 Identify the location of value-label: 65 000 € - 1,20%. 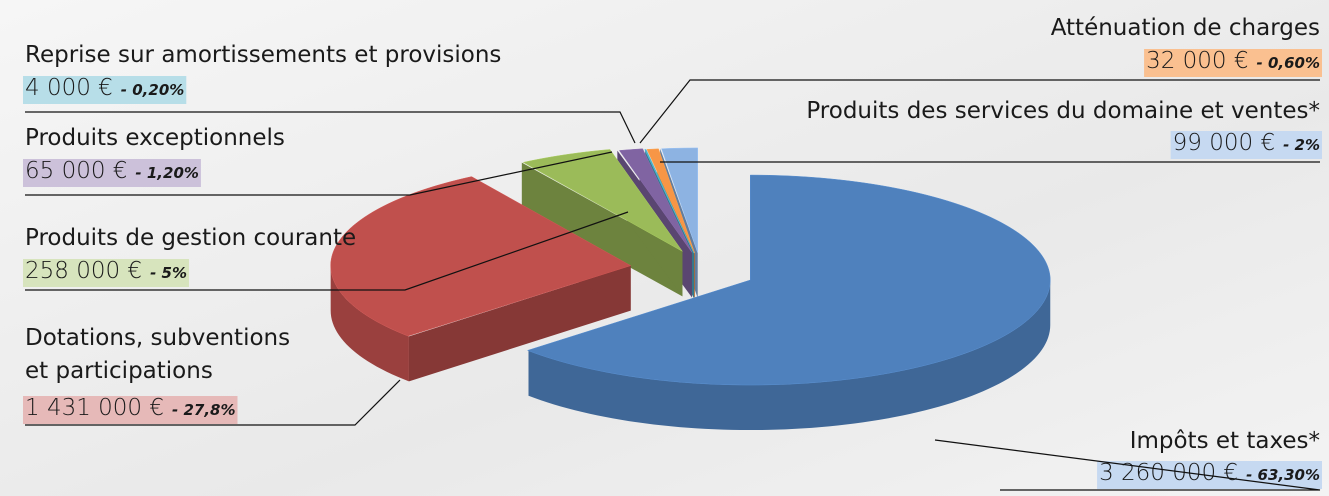
(112, 171).